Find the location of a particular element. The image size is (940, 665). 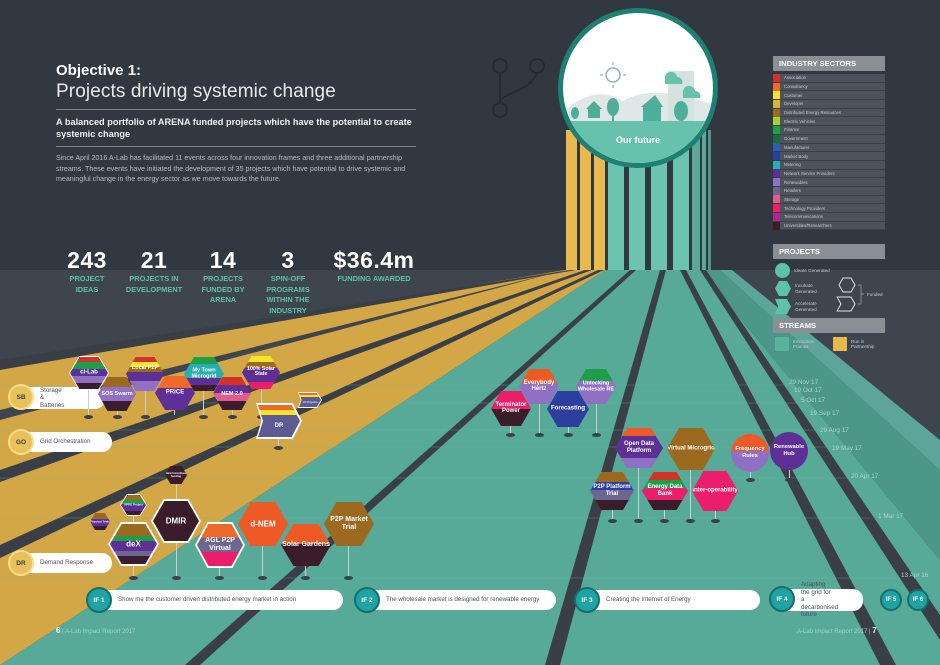

project-label: deX is located at coordinates (133, 544).